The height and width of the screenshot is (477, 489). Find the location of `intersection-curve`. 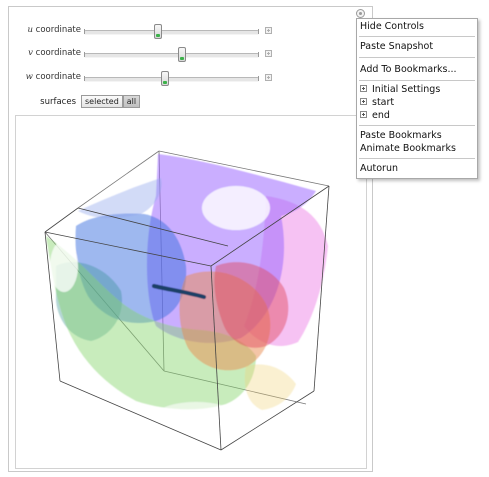

intersection-curve is located at coordinates (179, 291).